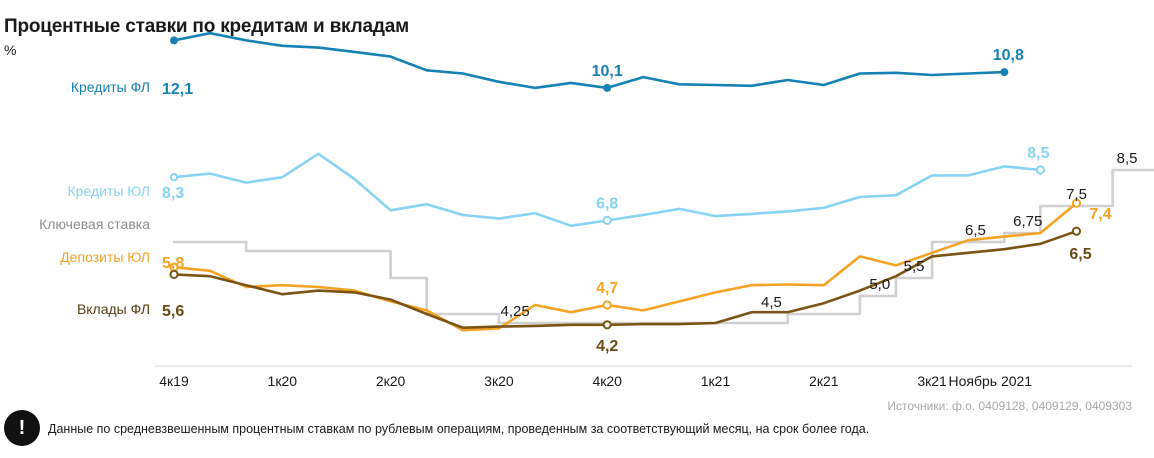 Image resolution: width=1154 pixels, height=458 pixels. I want to click on legend-label-retail-deposits: Вклады ФЛ, so click(113, 309).